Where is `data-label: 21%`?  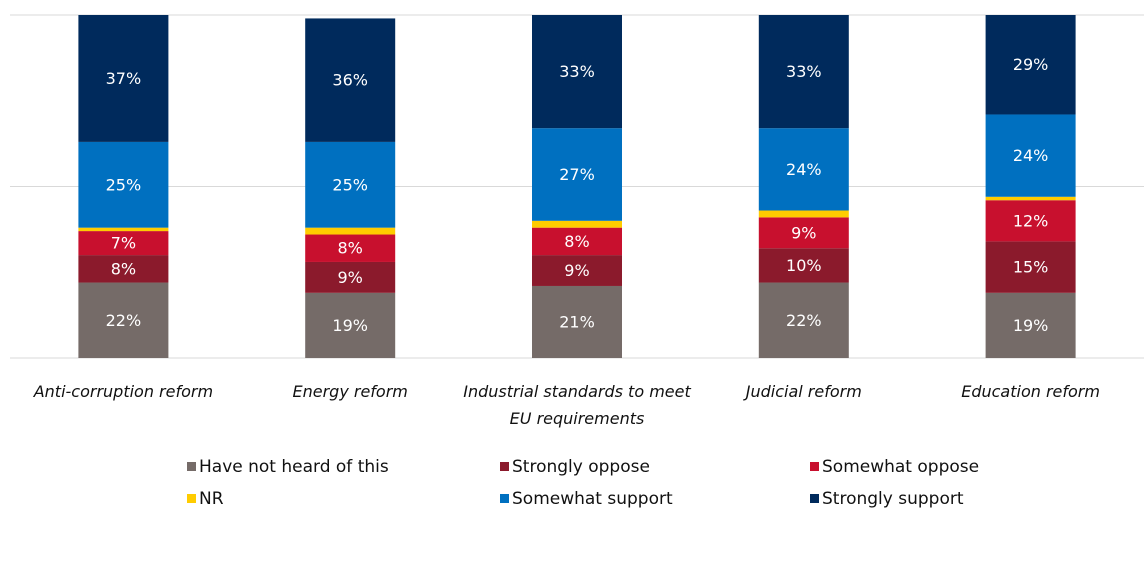 data-label: 21% is located at coordinates (577, 321).